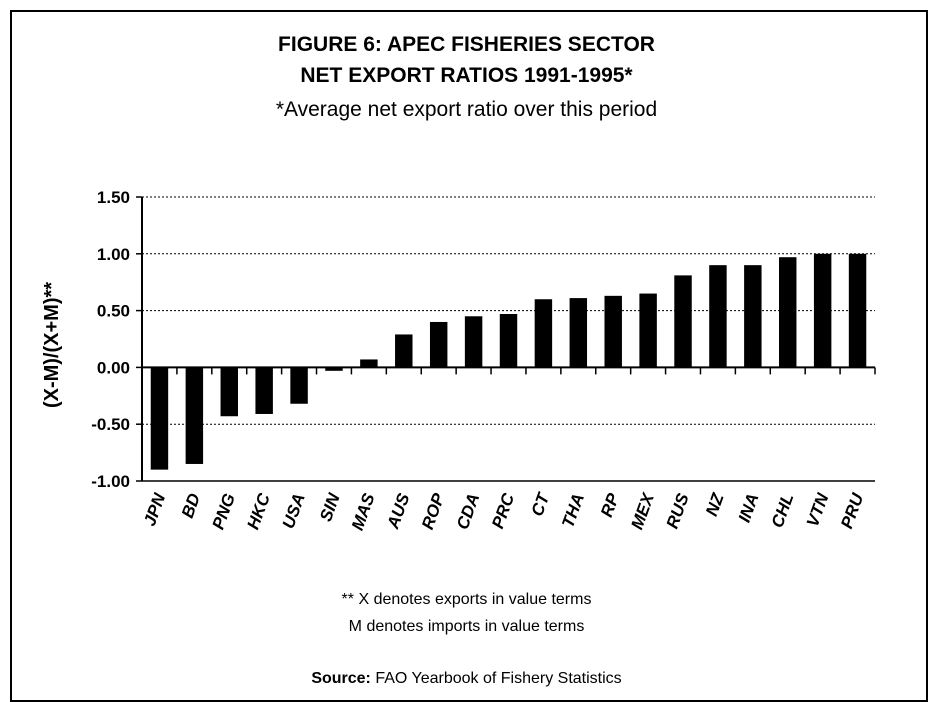  Describe the element at coordinates (466, 626) in the screenshot. I see `footnote-imports: M denotes imports in value terms` at that location.